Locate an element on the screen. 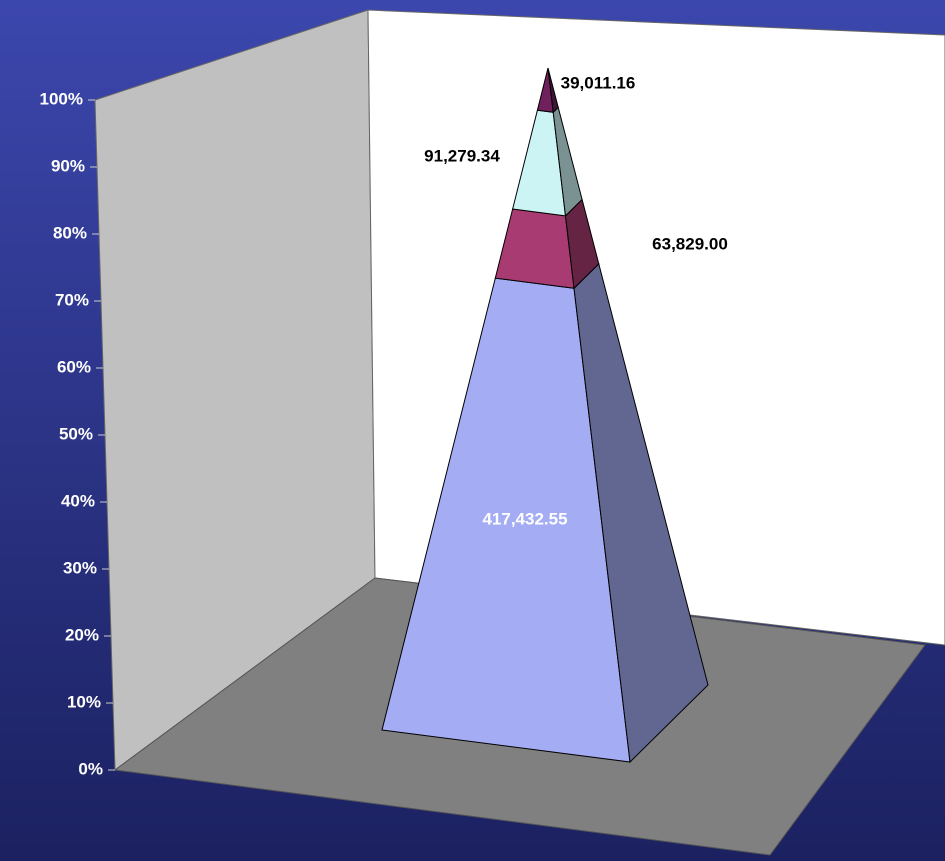  y-tick-label: 50% is located at coordinates (76, 433).